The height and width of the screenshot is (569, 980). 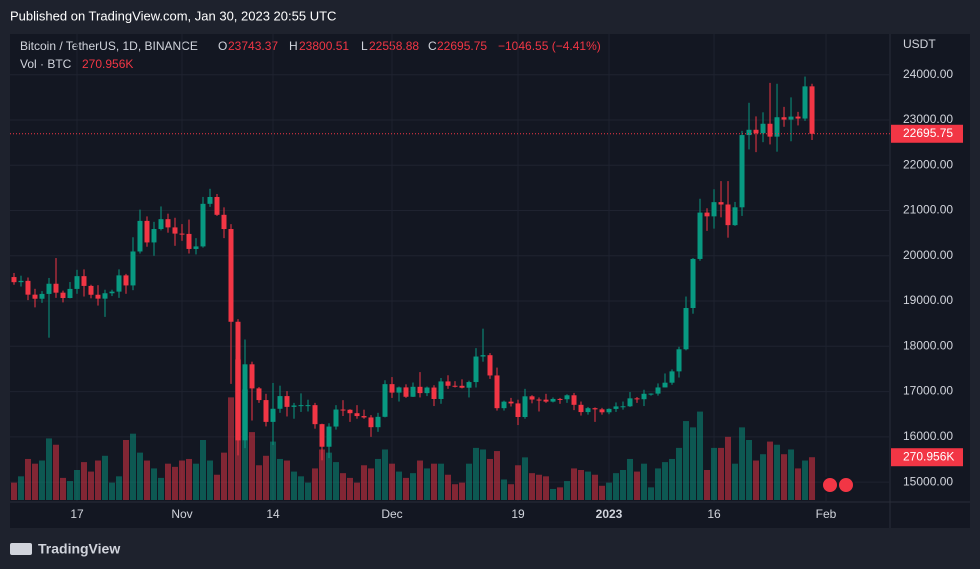 I want to click on low-label: L, so click(x=364, y=46).